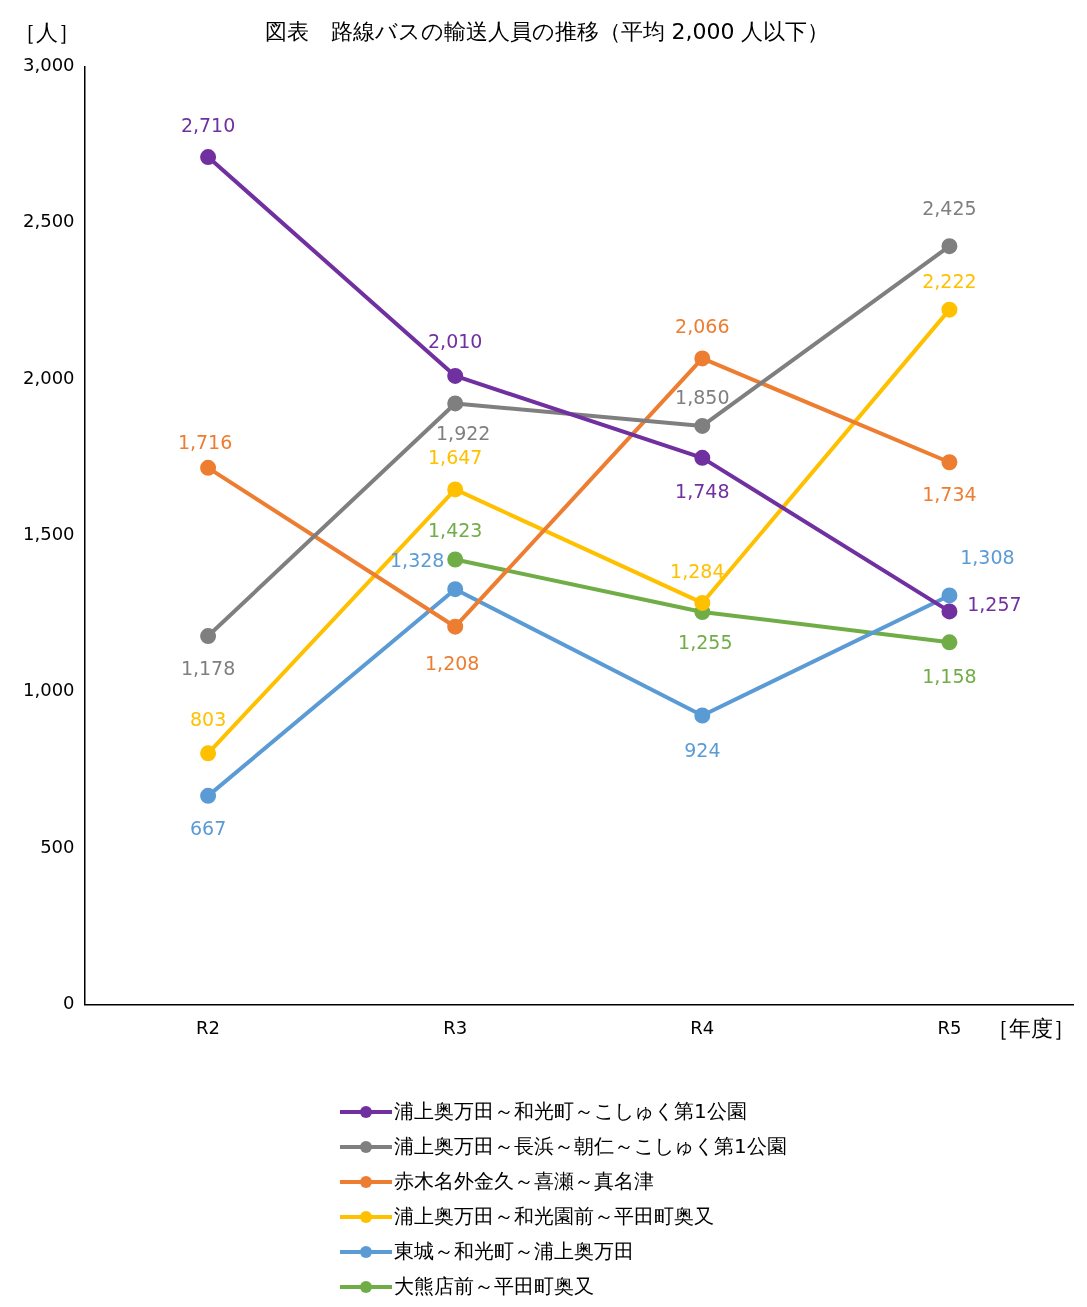 This screenshot has width=1087, height=1307. What do you see at coordinates (208, 125) in the screenshot?
I see `data-label: 2,710` at bounding box center [208, 125].